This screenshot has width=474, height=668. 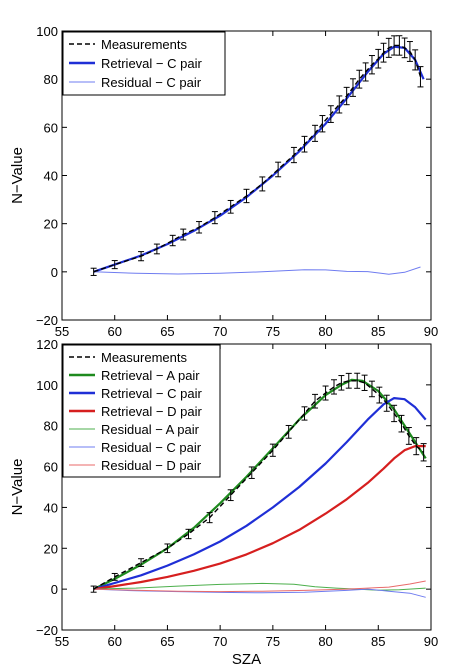 What do you see at coordinates (151, 447) in the screenshot?
I see `legend-label: Residual − C pair` at bounding box center [151, 447].